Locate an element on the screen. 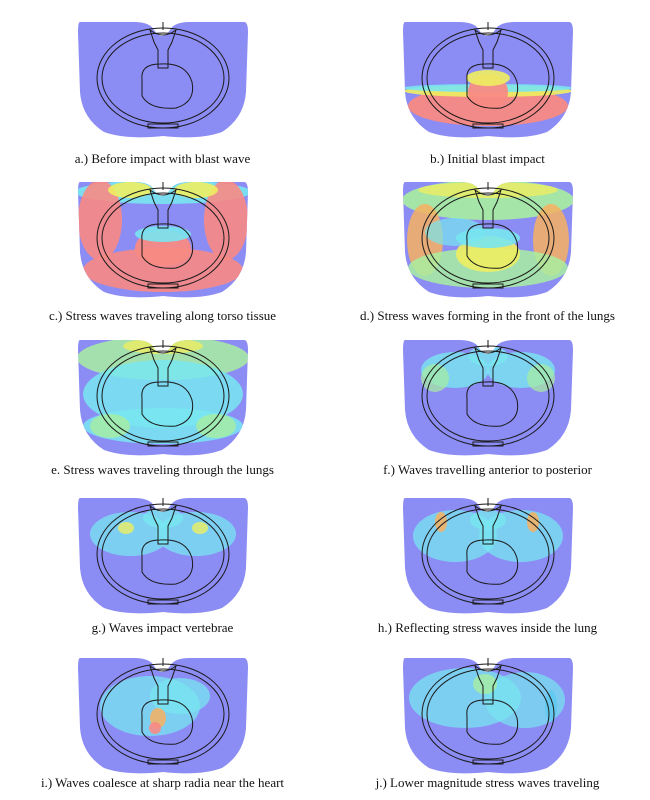  torso-section-f is located at coordinates (488, 398).